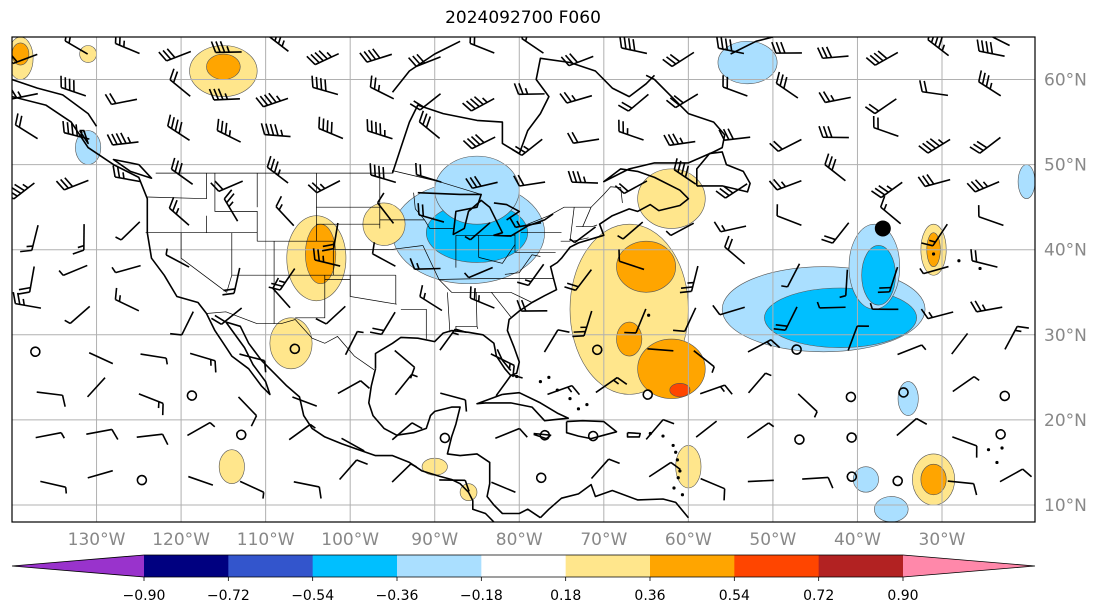 The height and width of the screenshot is (615, 1105). I want to click on colorbar-tick-label: −0.54, so click(312, 596).